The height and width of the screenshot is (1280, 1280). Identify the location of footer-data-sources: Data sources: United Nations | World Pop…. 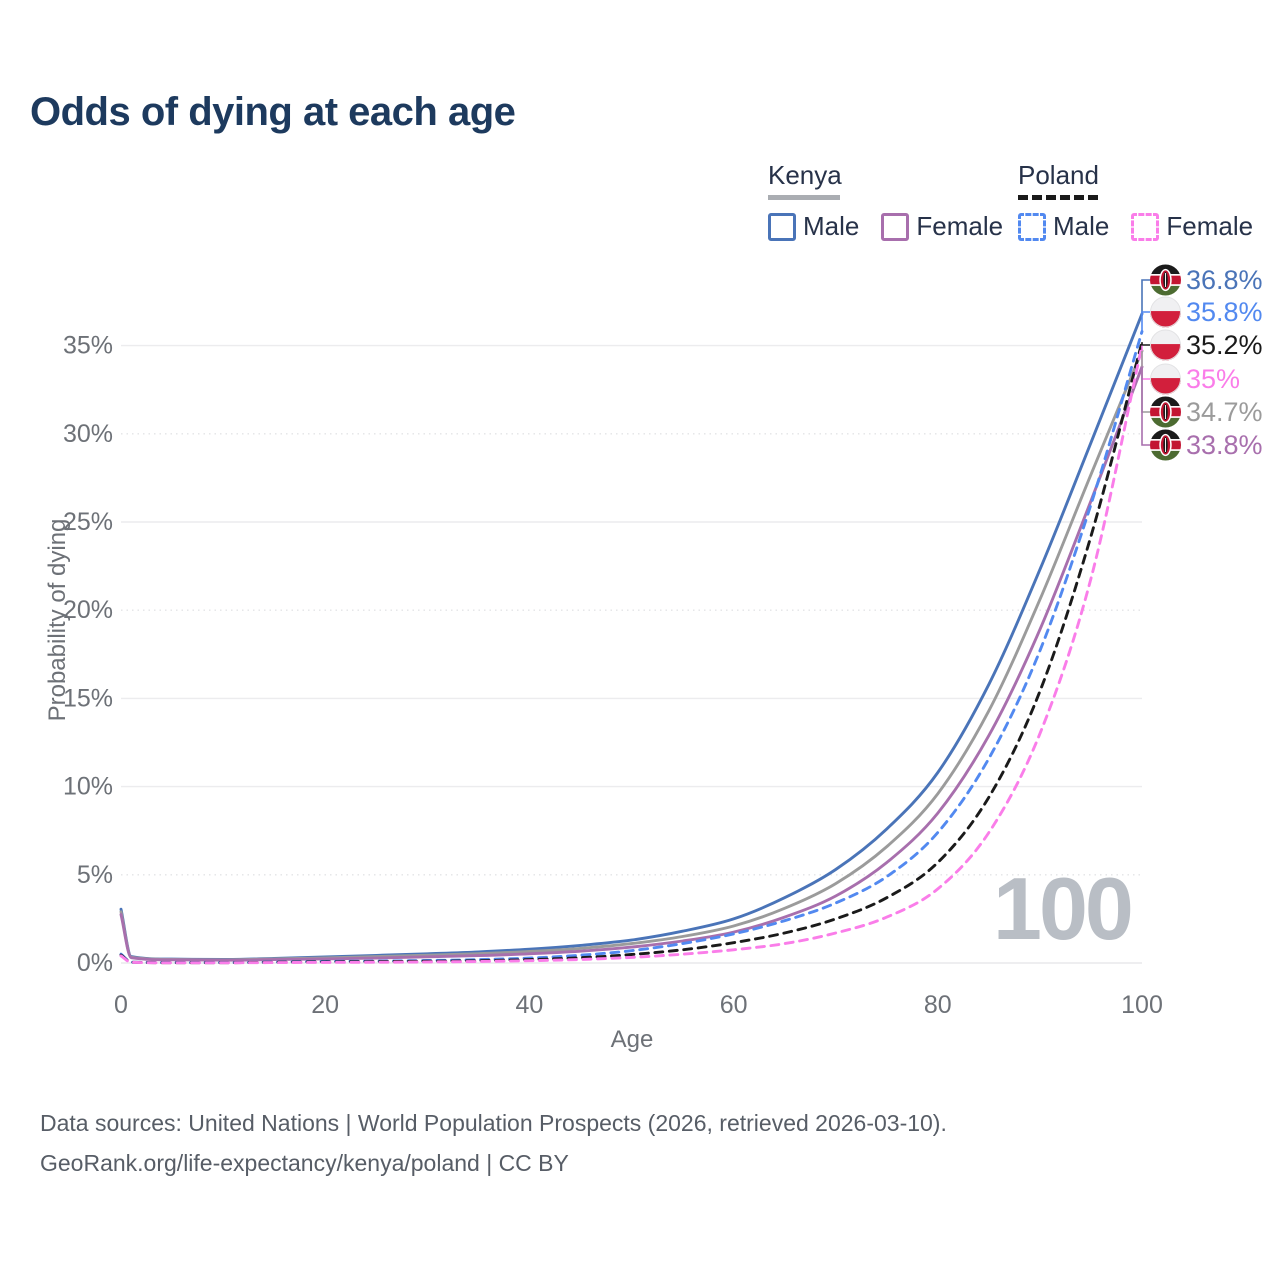
(493, 1123).